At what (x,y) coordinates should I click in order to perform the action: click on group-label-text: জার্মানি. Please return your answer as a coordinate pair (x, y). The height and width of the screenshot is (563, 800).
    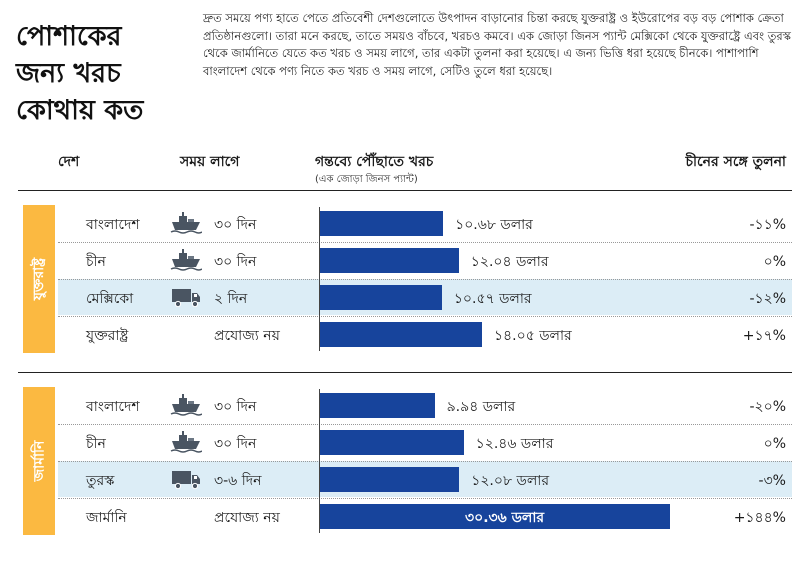
    Looking at the image, I should click on (39, 461).